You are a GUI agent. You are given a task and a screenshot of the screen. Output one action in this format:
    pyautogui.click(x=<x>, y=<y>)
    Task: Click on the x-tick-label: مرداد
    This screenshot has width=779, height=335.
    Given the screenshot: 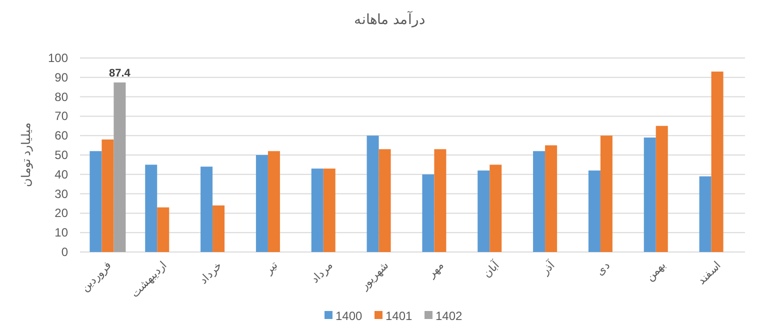 What is the action you would take?
    pyautogui.click(x=322, y=273)
    